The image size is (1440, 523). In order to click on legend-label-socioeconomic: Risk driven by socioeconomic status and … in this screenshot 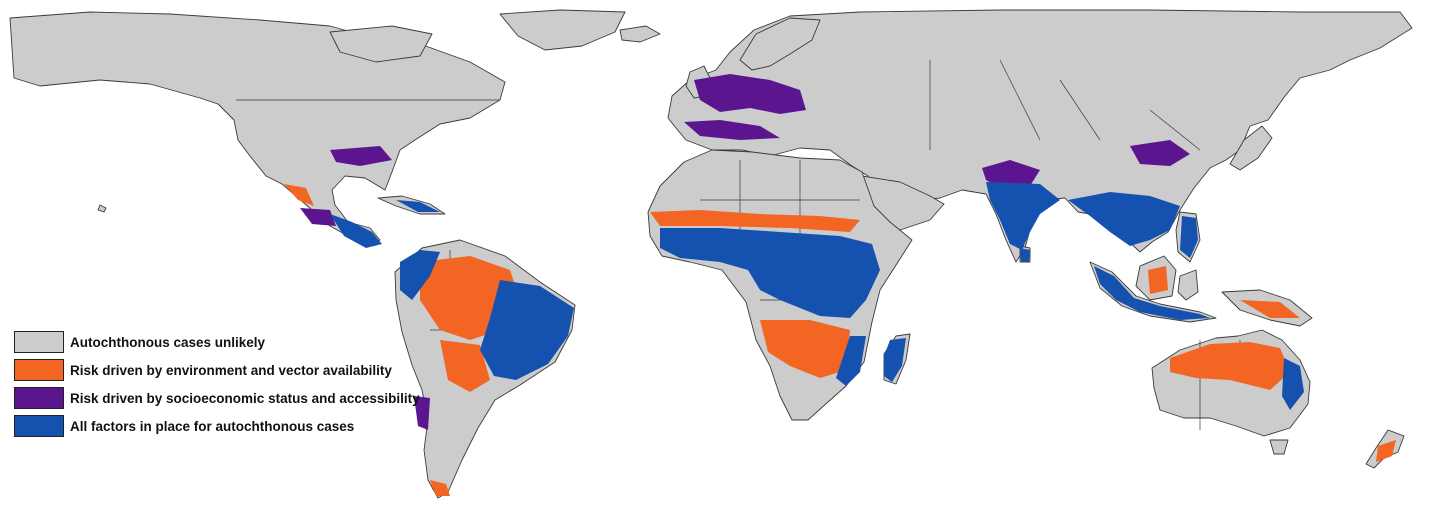, I will do `click(245, 398)`.